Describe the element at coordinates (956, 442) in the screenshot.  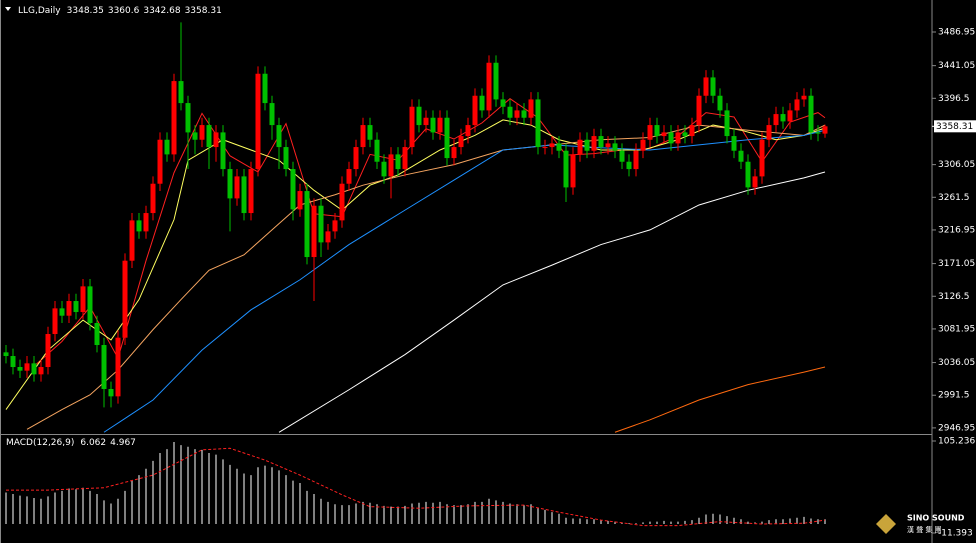
I see `y-tick-label: 105.236` at that location.